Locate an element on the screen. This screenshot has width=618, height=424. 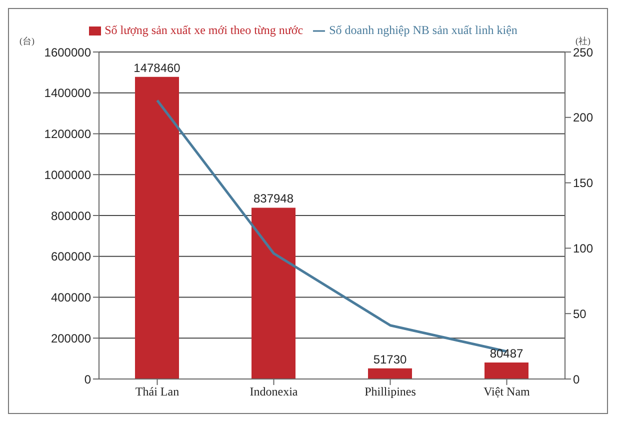
x-tick-label: Thái Lan is located at coordinates (157, 391).